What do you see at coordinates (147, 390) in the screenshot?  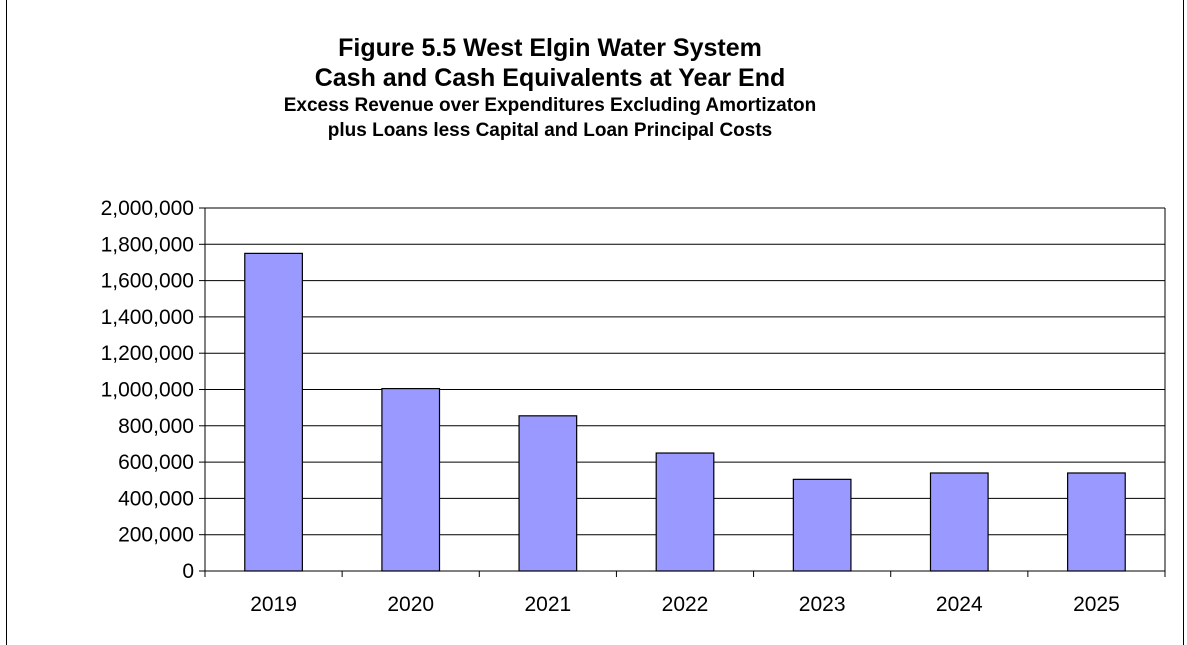 I see `y-tick-label: 1,000,000` at bounding box center [147, 390].